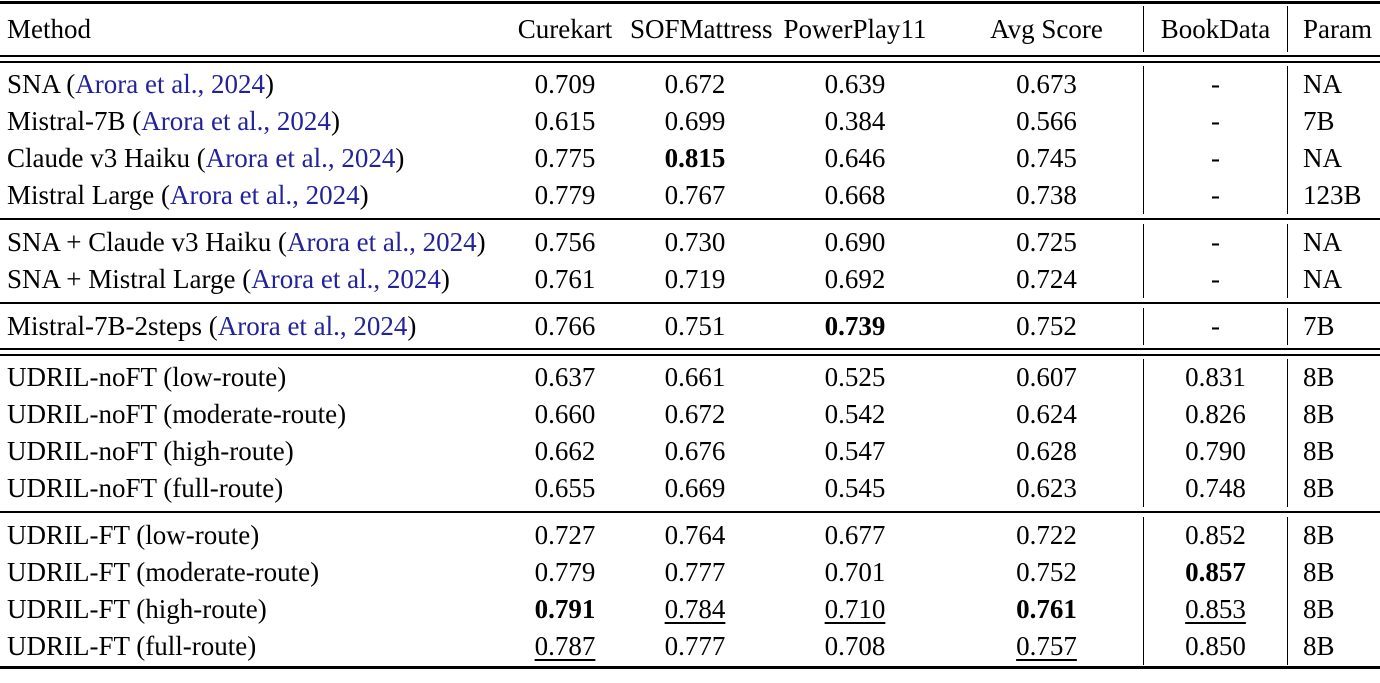 The image size is (1380, 683). I want to click on cell-bookdata: 0.852, so click(1215, 535).